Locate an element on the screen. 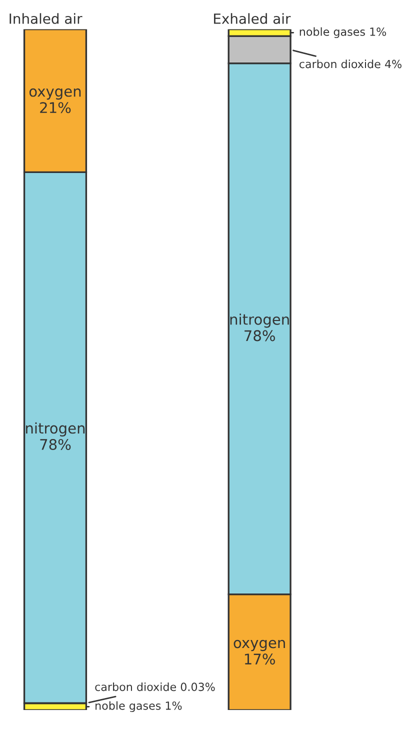  chart-title: Exhaled air is located at coordinates (252, 18).